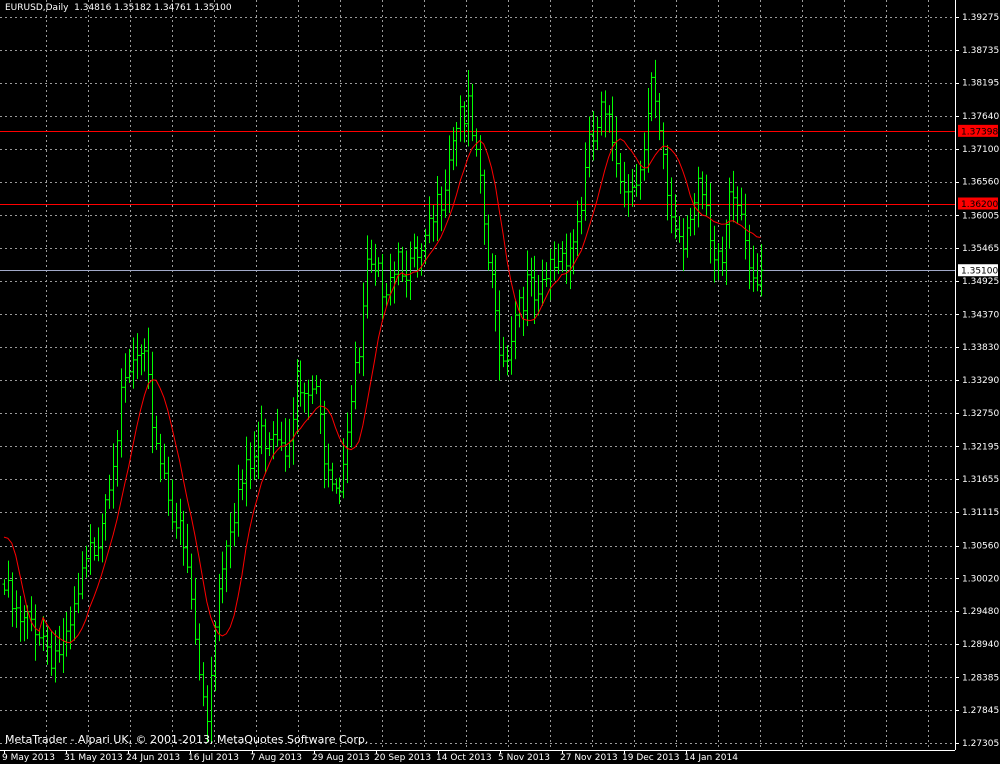  Describe the element at coordinates (980, 18) in the screenshot. I see `y-tick-label-0: 1.39275` at that location.